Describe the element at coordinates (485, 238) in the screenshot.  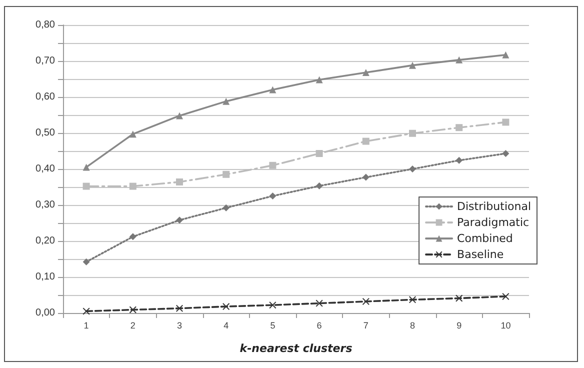
I see `legend-label: Combined` at that location.